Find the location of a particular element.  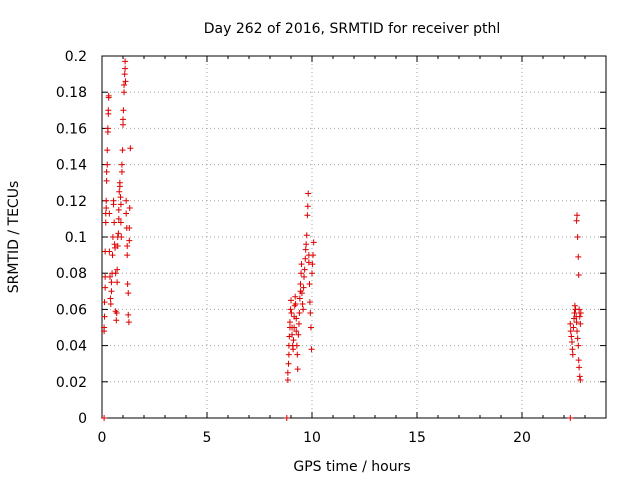

x-tick-label: 10 is located at coordinates (312, 438).